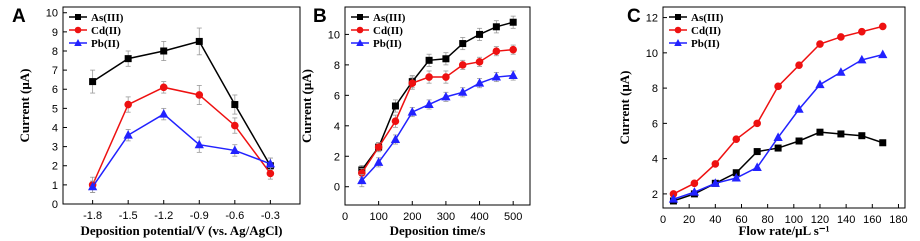 Image resolution: width=920 pixels, height=241 pixels. Describe the element at coordinates (768, 220) in the screenshot. I see `x-tick-label: 80` at that location.